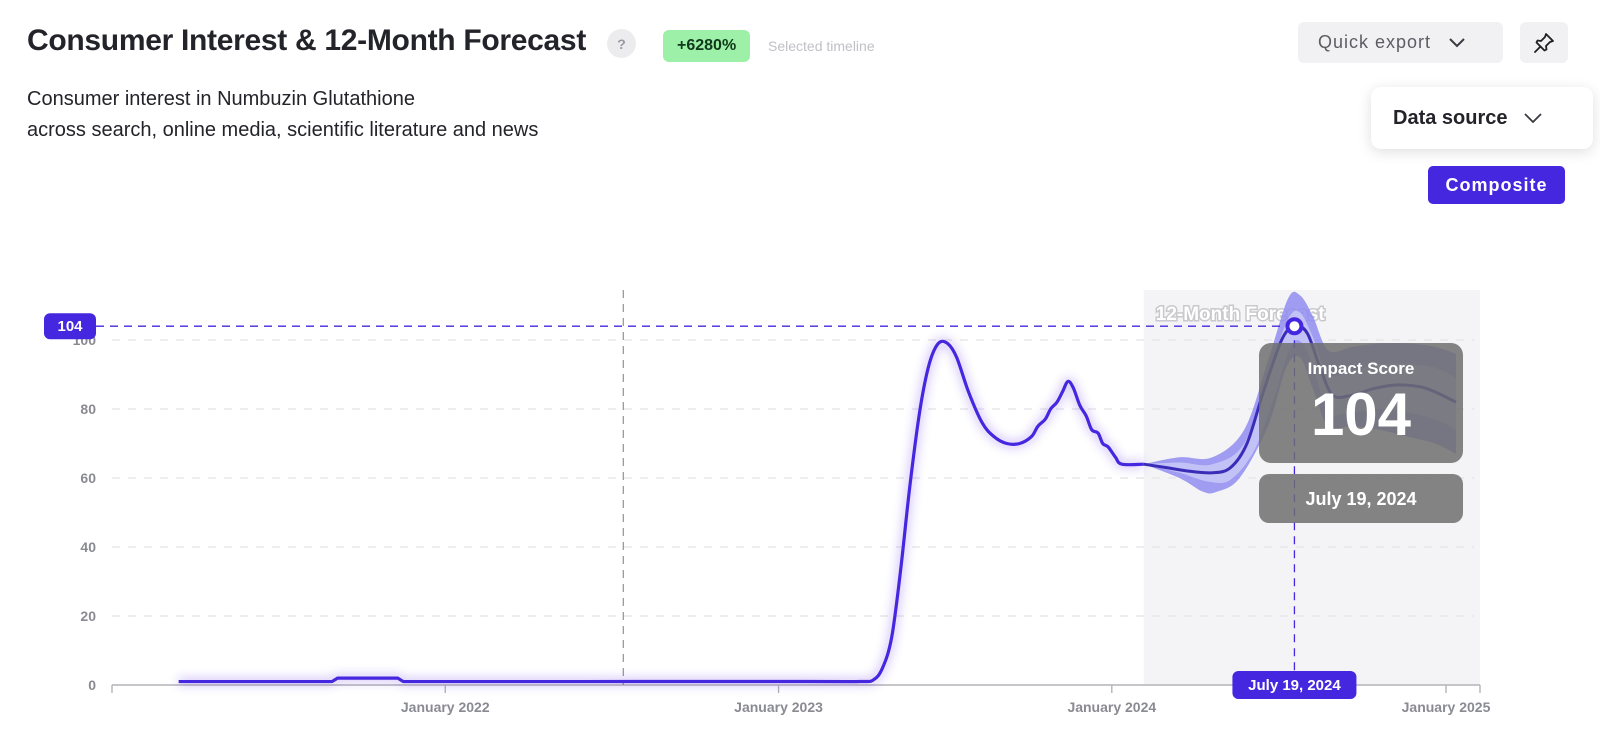  I want to click on crosshair-y-badge: 104, so click(70, 326).